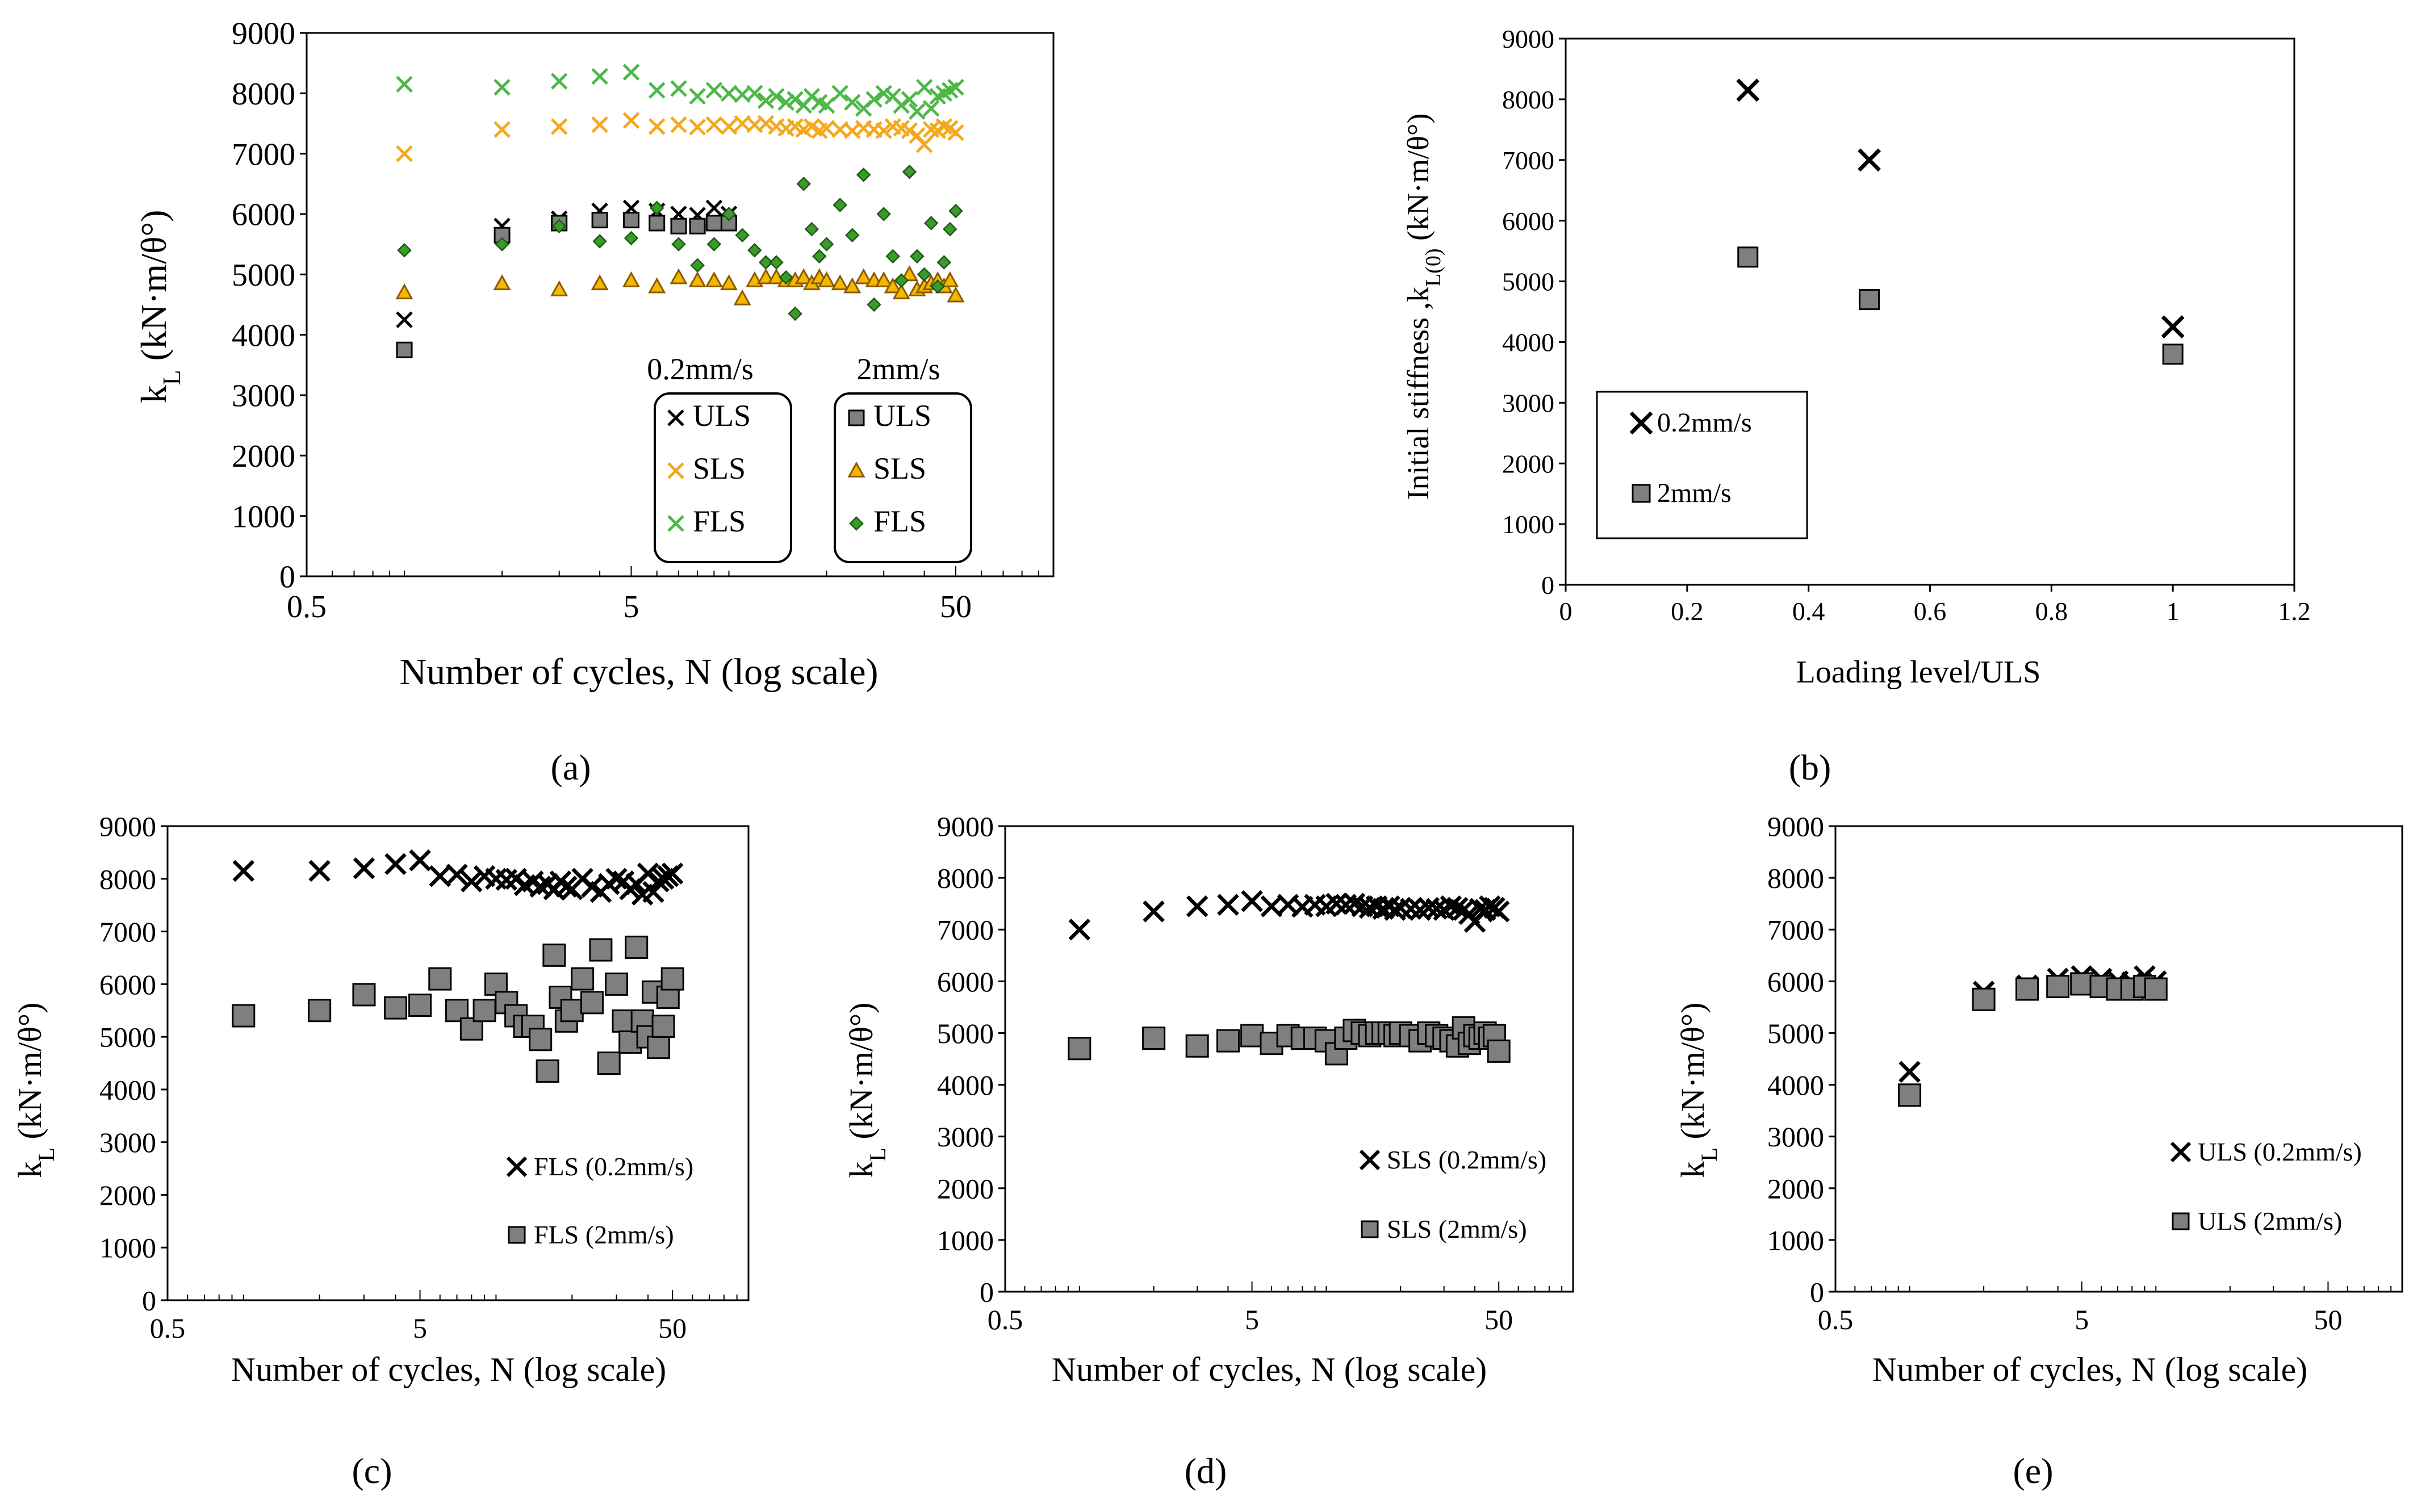 Image resolution: width=2413 pixels, height=1512 pixels. Describe the element at coordinates (1566, 611) in the screenshot. I see `x-tick-label: 0` at that location.